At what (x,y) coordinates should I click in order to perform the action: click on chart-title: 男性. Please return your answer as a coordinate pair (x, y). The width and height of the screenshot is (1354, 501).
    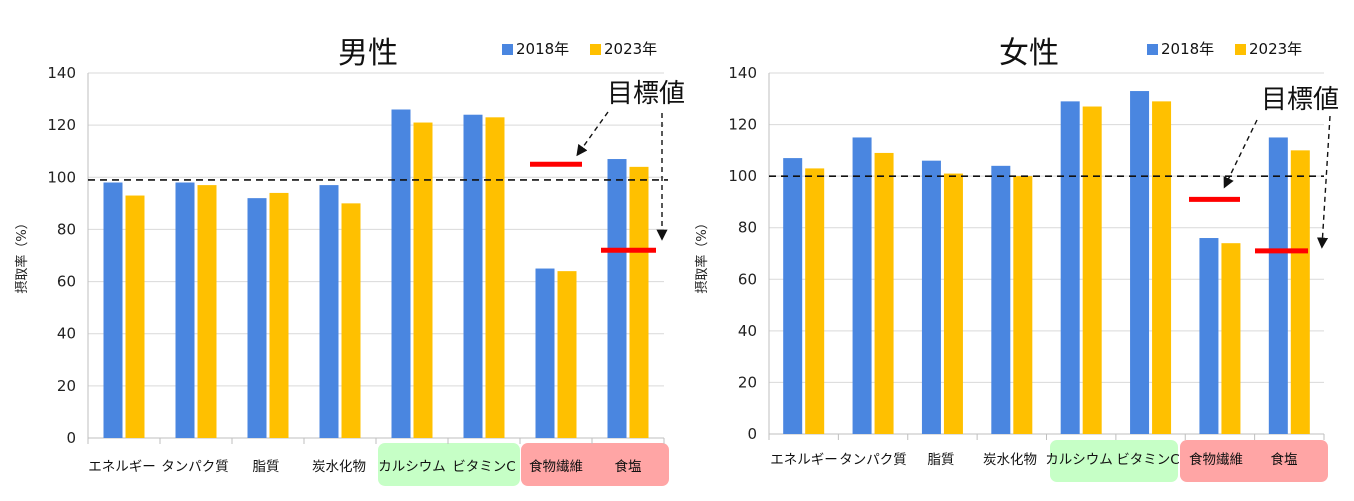
    Looking at the image, I should click on (368, 53).